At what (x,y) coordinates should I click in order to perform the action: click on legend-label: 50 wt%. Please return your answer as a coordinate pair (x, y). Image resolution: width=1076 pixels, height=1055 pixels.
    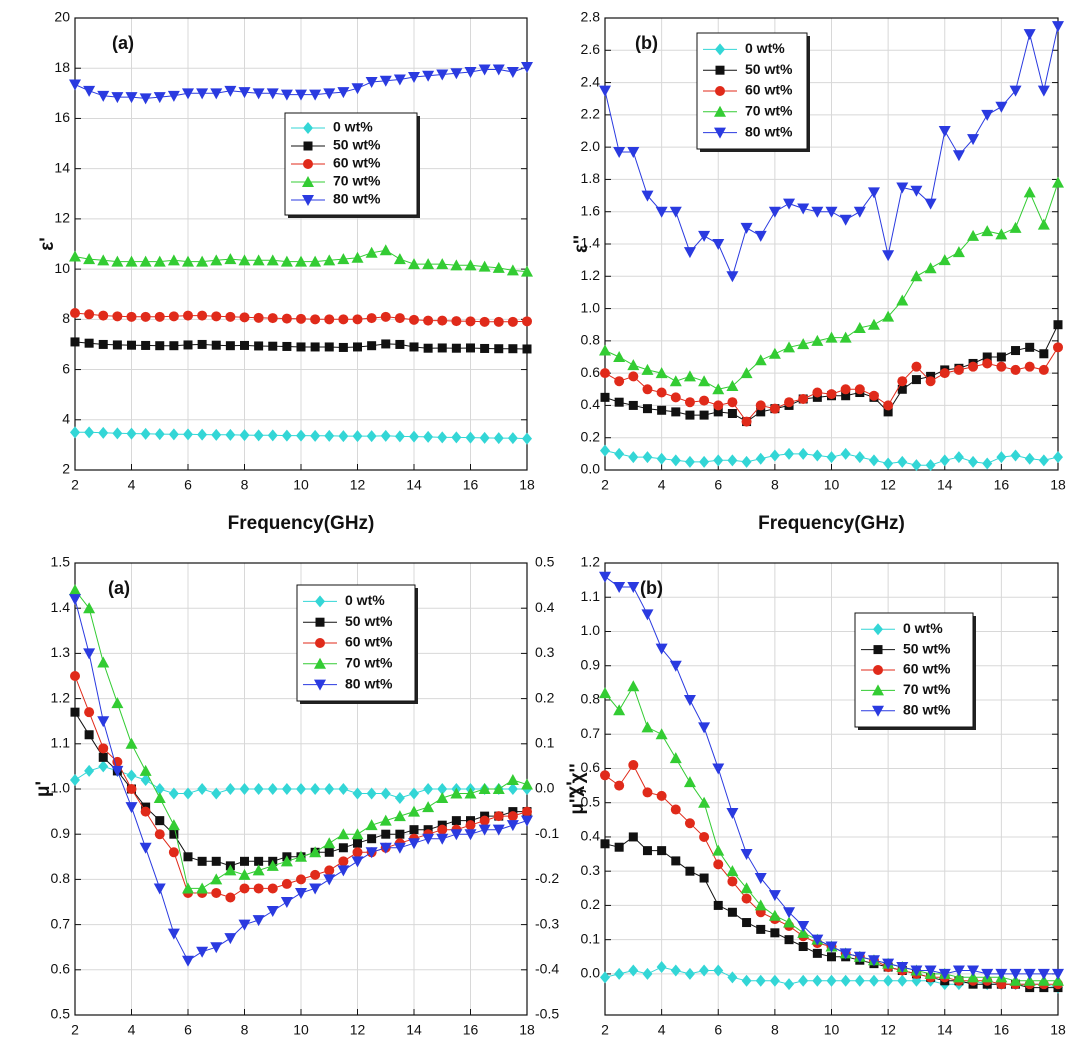
    Looking at the image, I should click on (357, 145).